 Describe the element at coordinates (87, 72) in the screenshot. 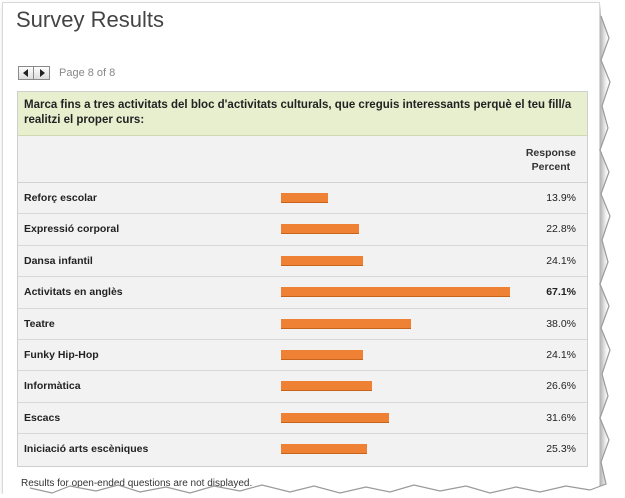

I see `page-indicator: Page 8 of 8` at that location.